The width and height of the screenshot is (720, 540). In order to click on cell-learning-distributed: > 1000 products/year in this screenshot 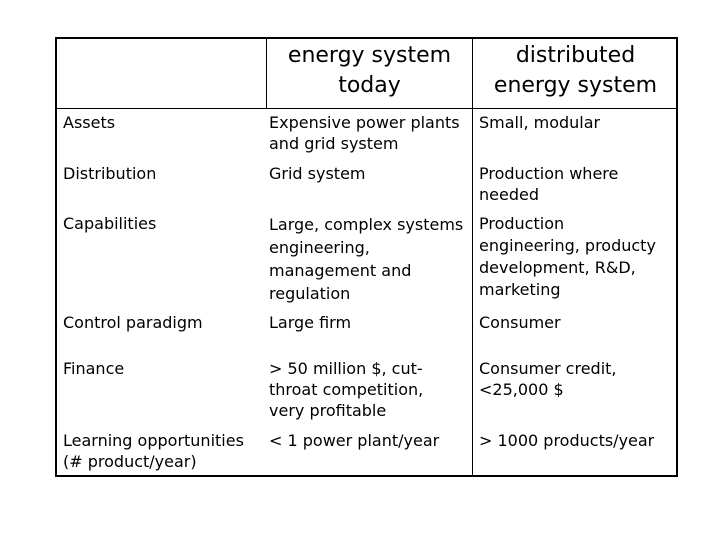, I will do `click(567, 440)`.